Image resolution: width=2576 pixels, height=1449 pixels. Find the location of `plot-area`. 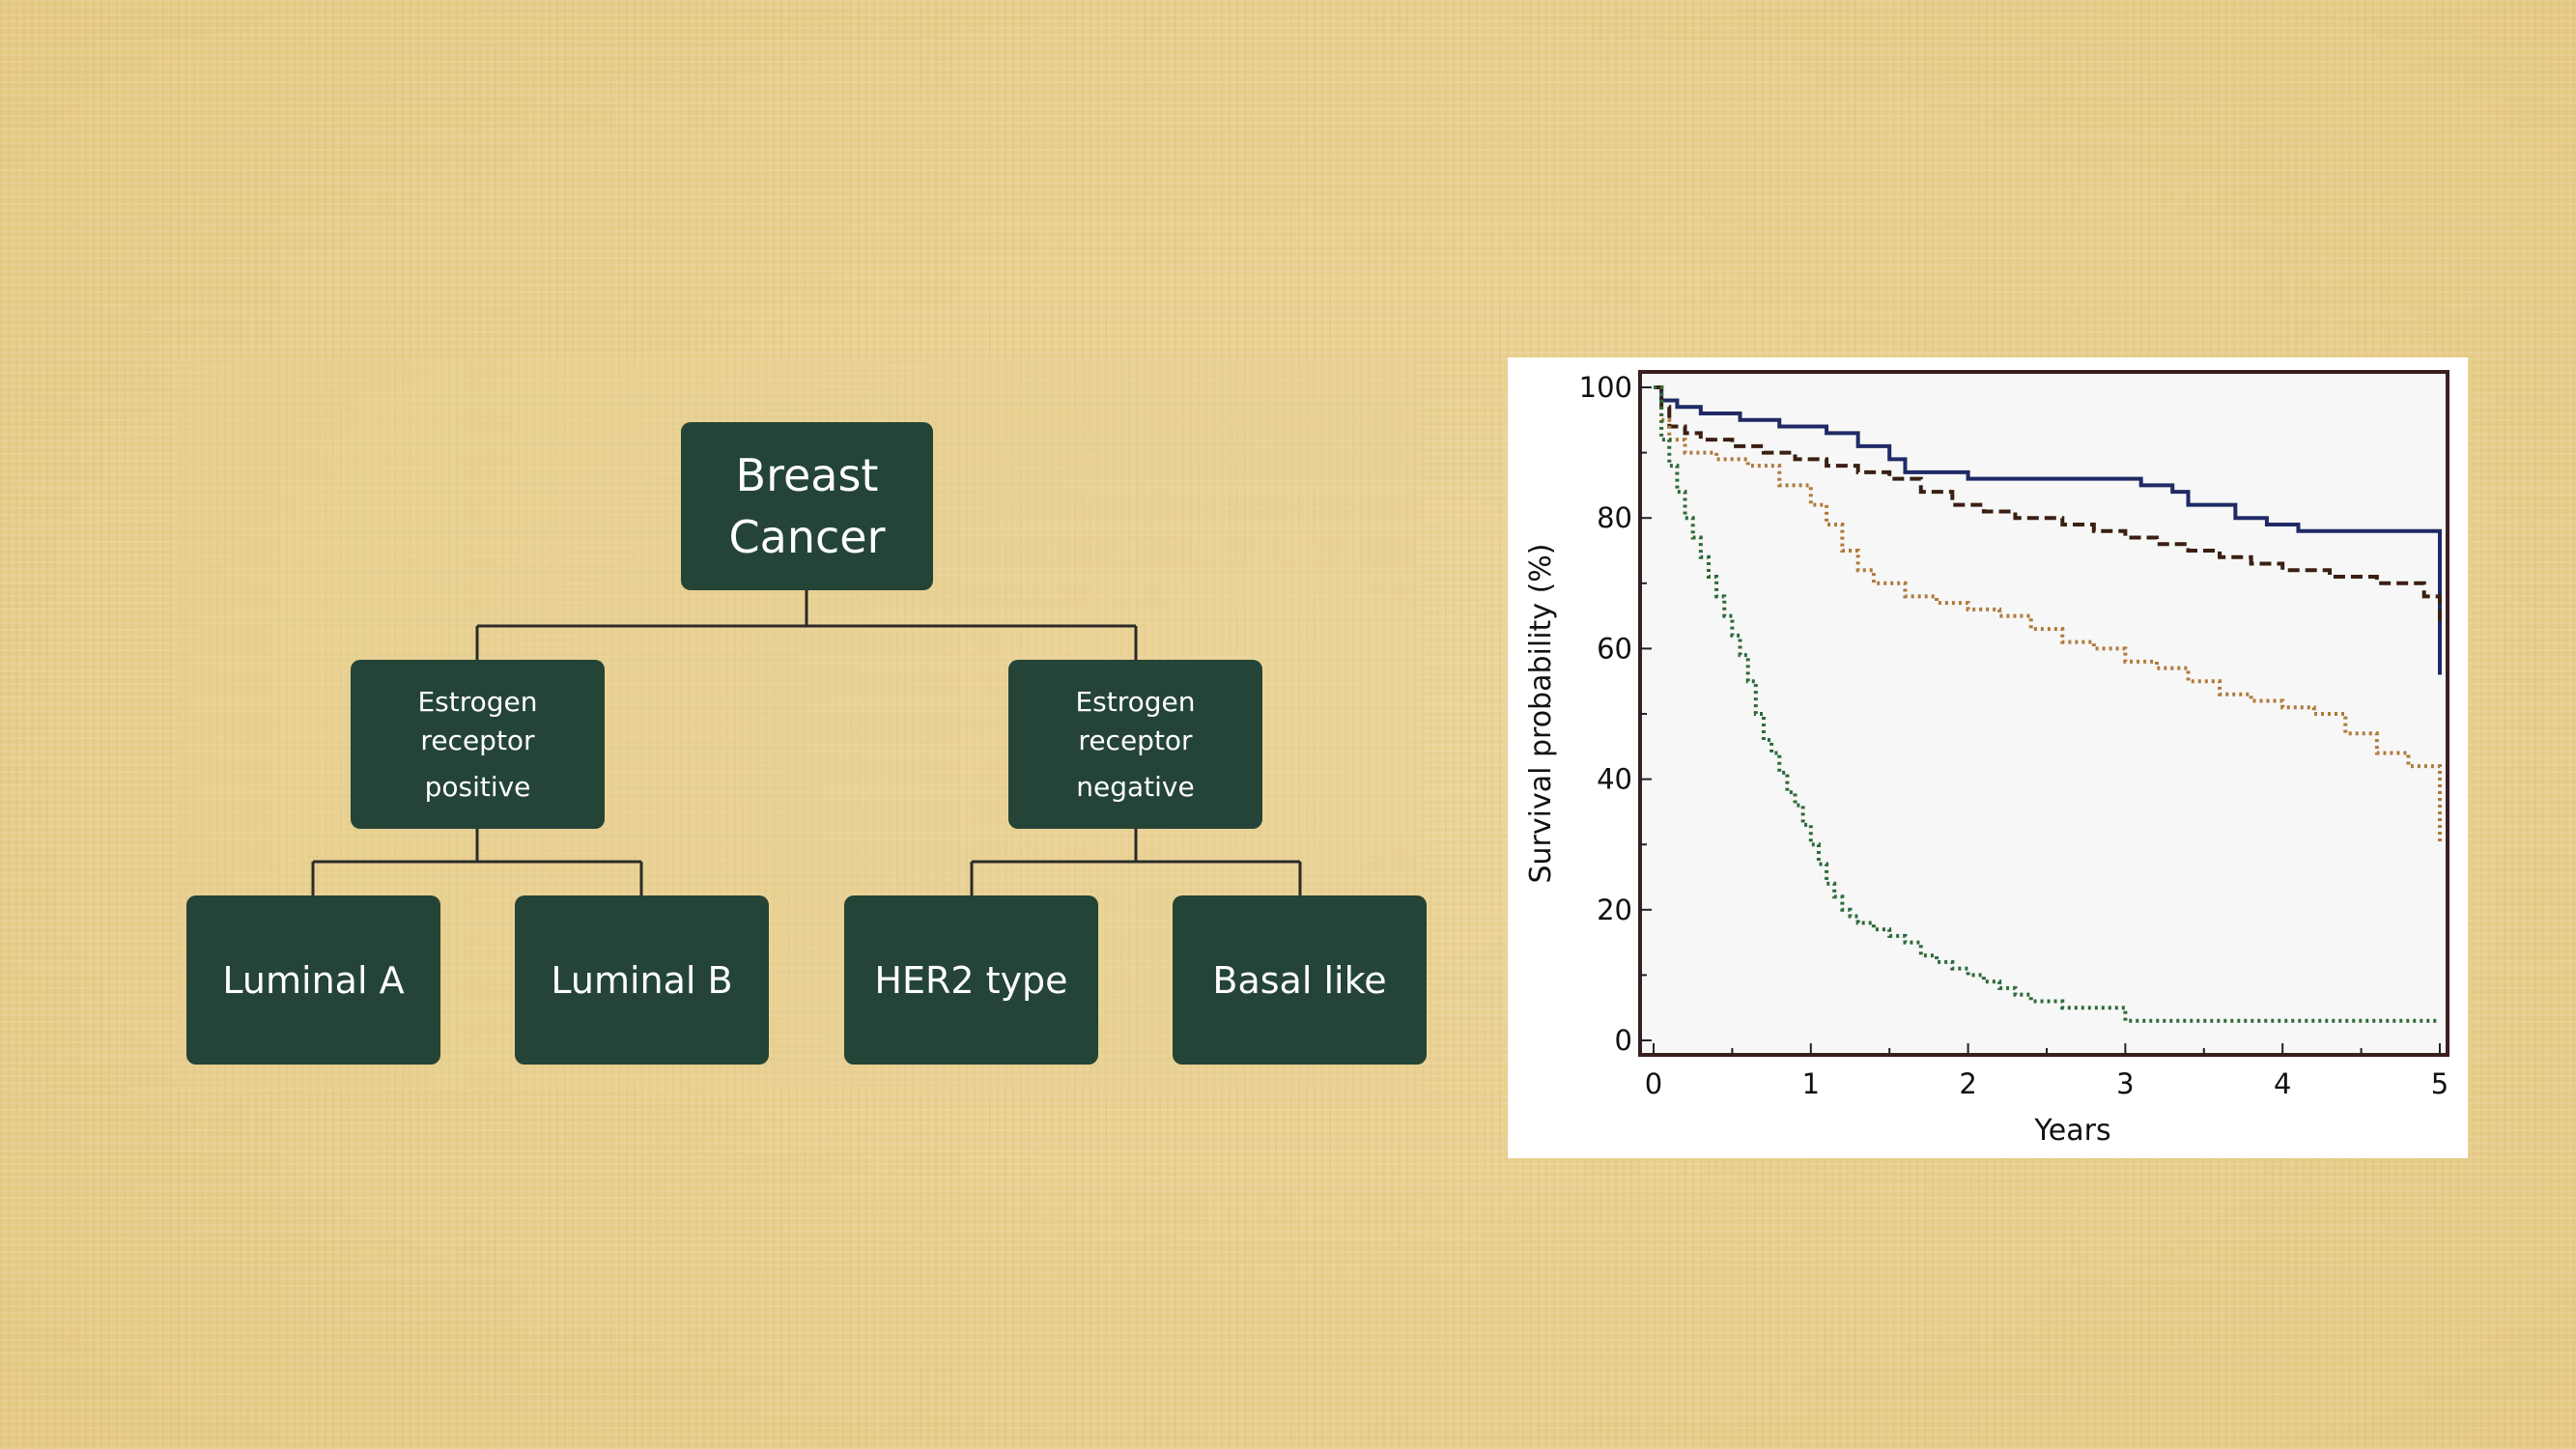

plot-area is located at coordinates (2043, 713).